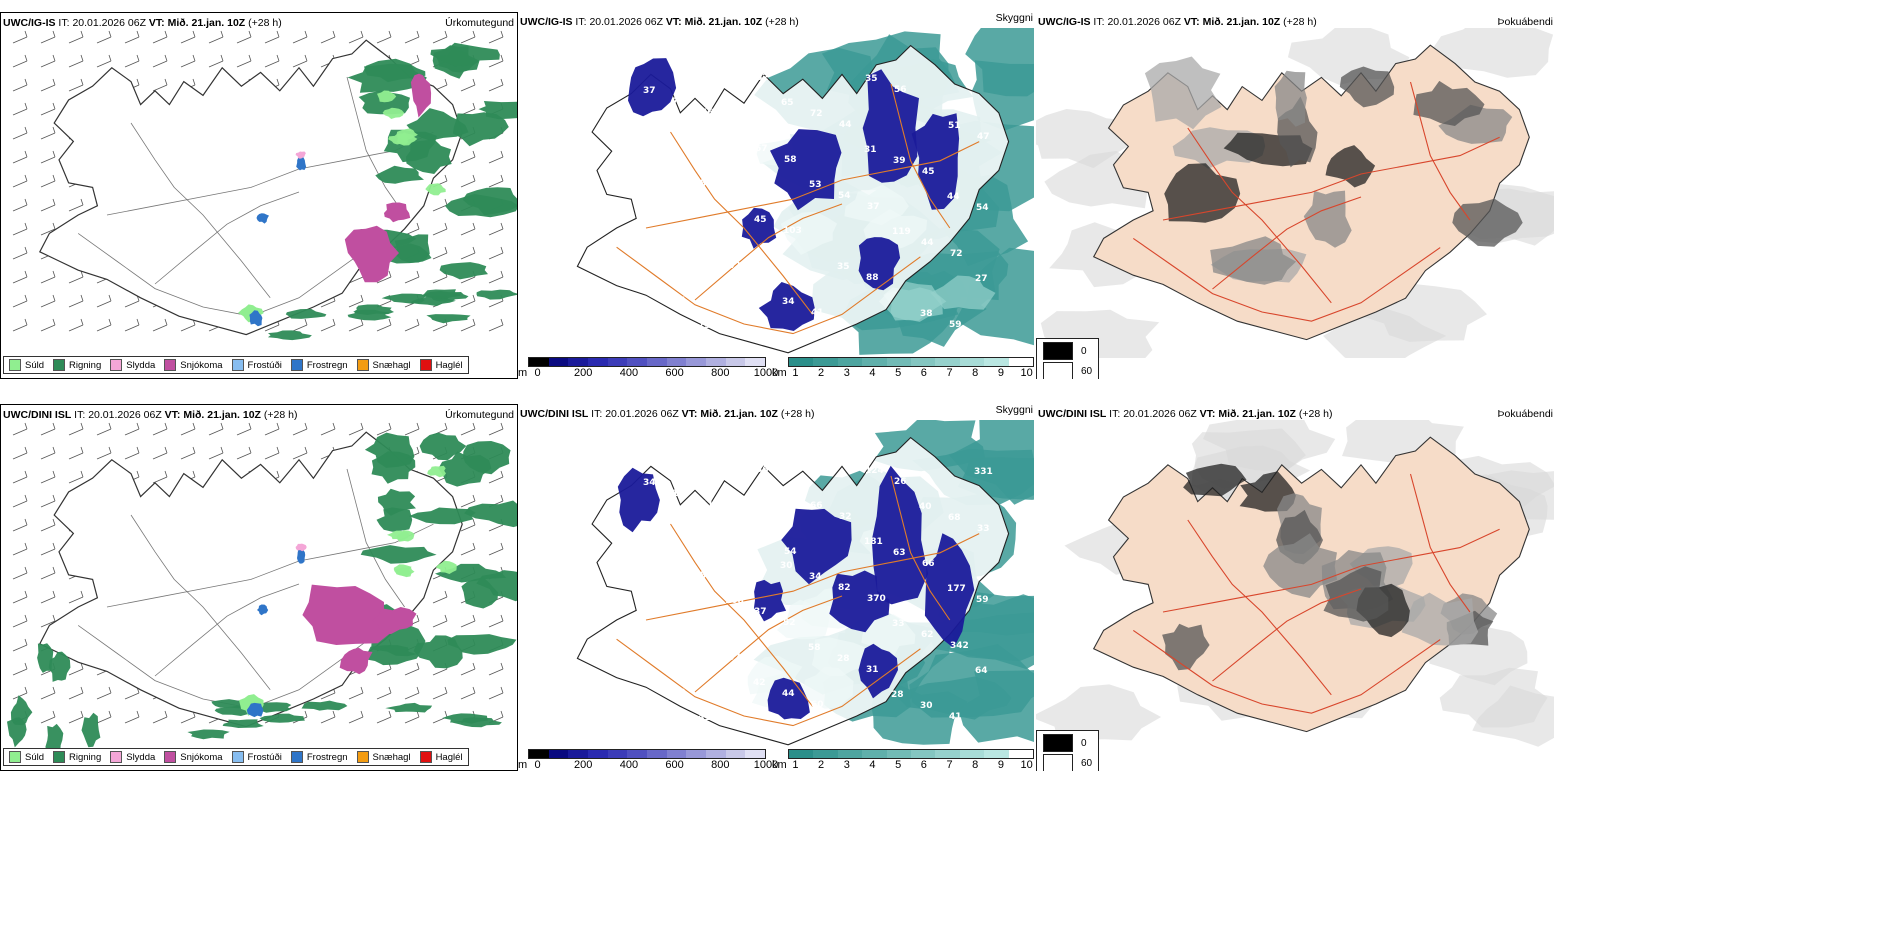 The height and width of the screenshot is (950, 1900). Describe the element at coordinates (391, 757) in the screenshot. I see `legend-label: Snæhagl` at that location.